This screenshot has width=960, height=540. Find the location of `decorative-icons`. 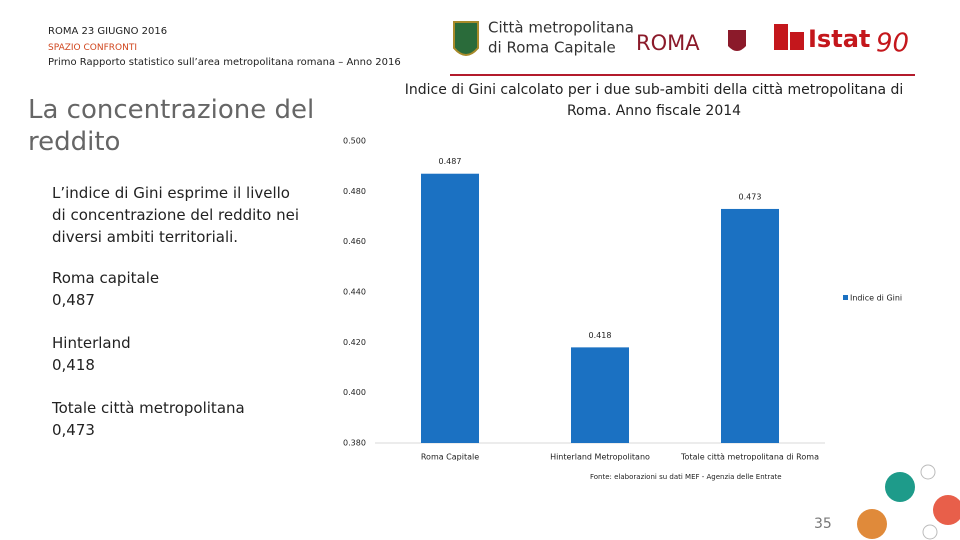

decorative-icons is located at coordinates (908, 502).